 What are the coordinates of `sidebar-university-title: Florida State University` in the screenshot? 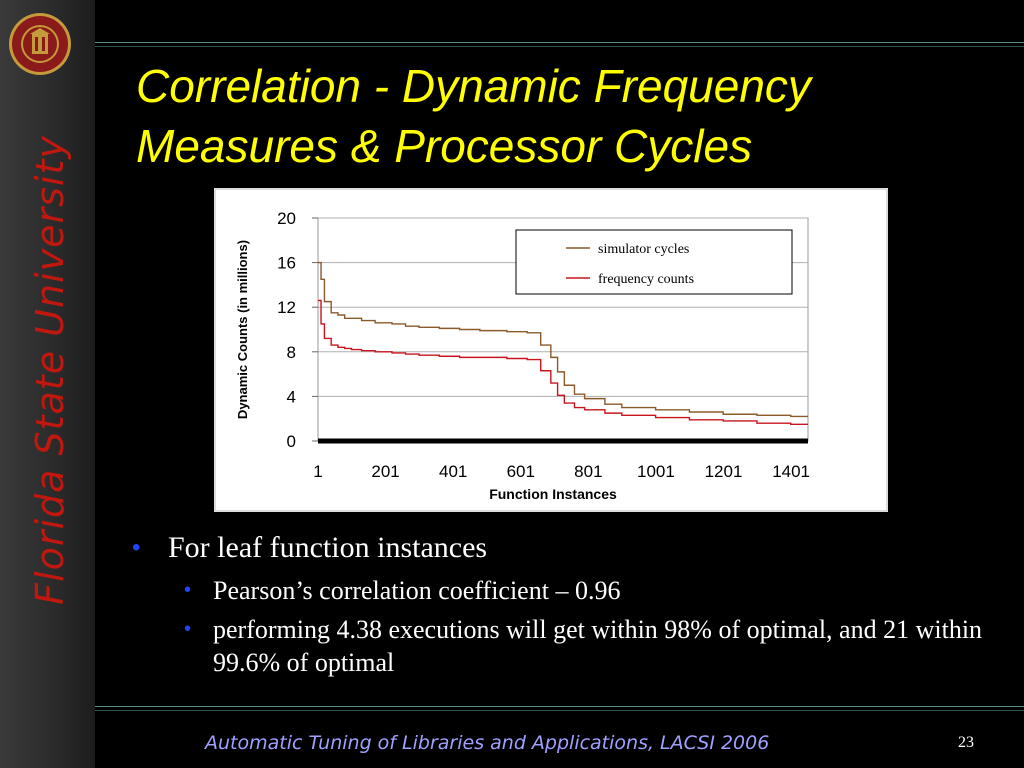 It's located at (50, 370).